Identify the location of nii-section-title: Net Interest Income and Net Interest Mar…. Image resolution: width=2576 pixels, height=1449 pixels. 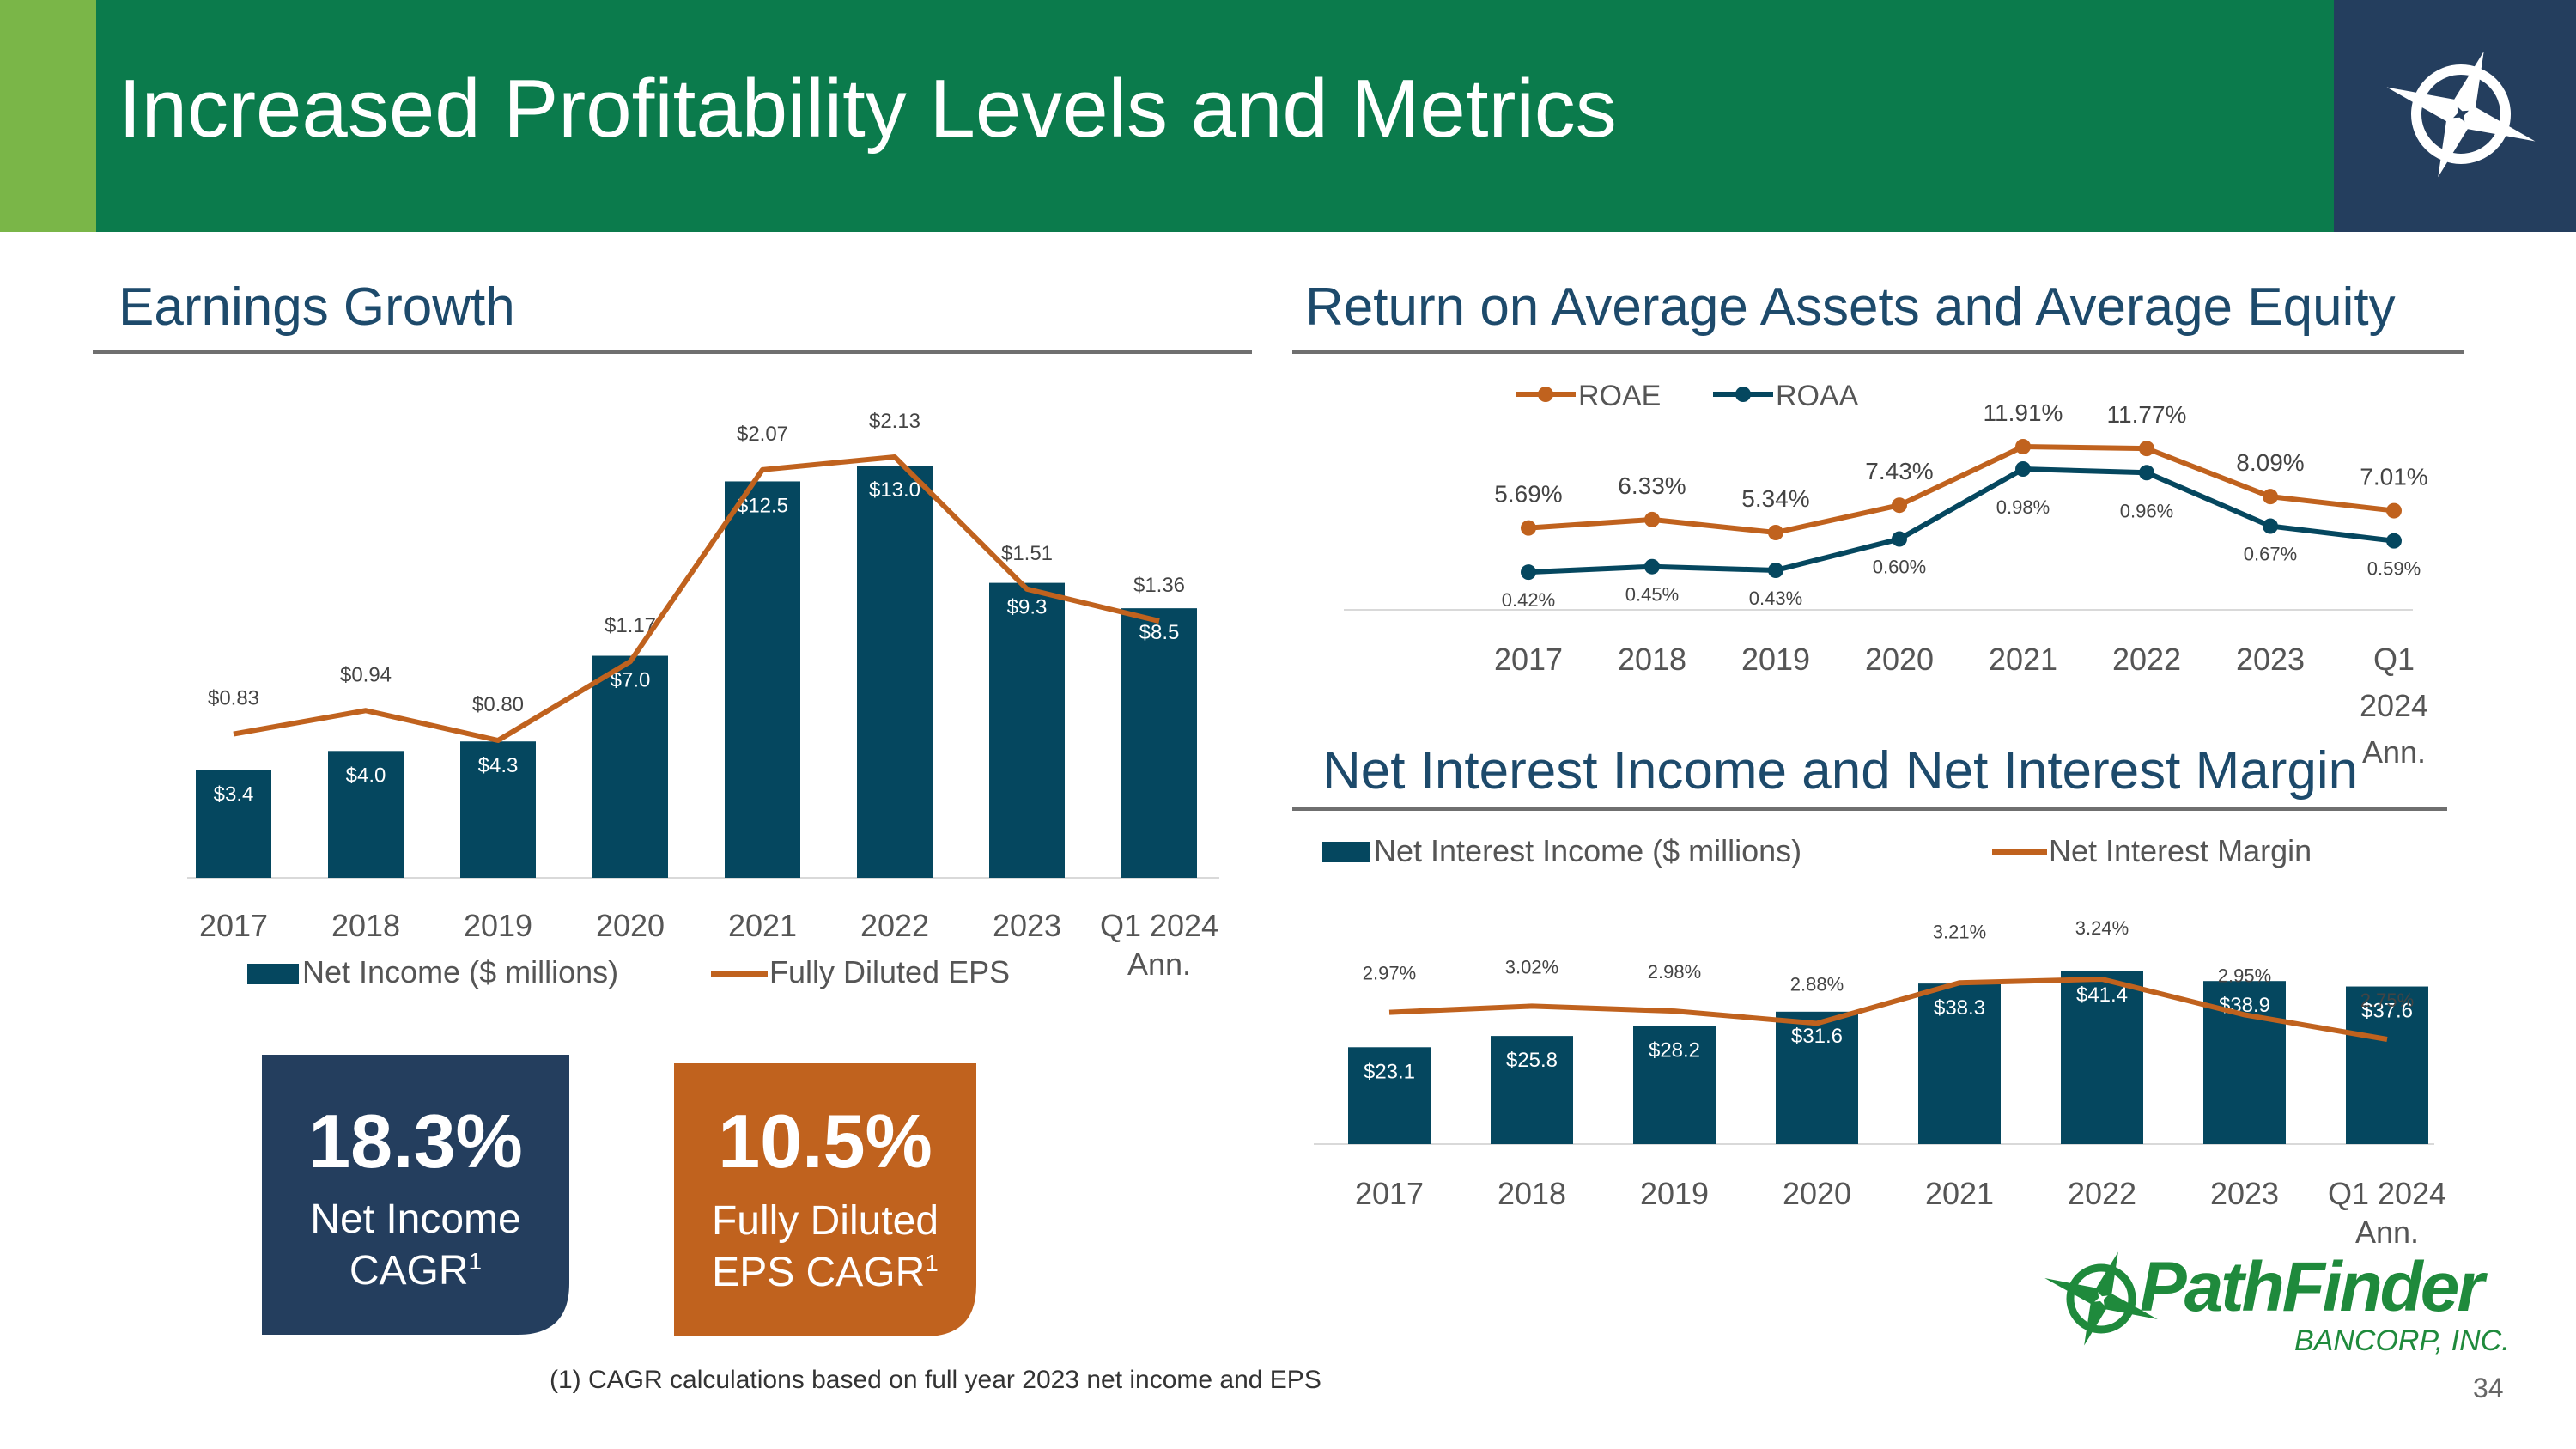
(1841, 771).